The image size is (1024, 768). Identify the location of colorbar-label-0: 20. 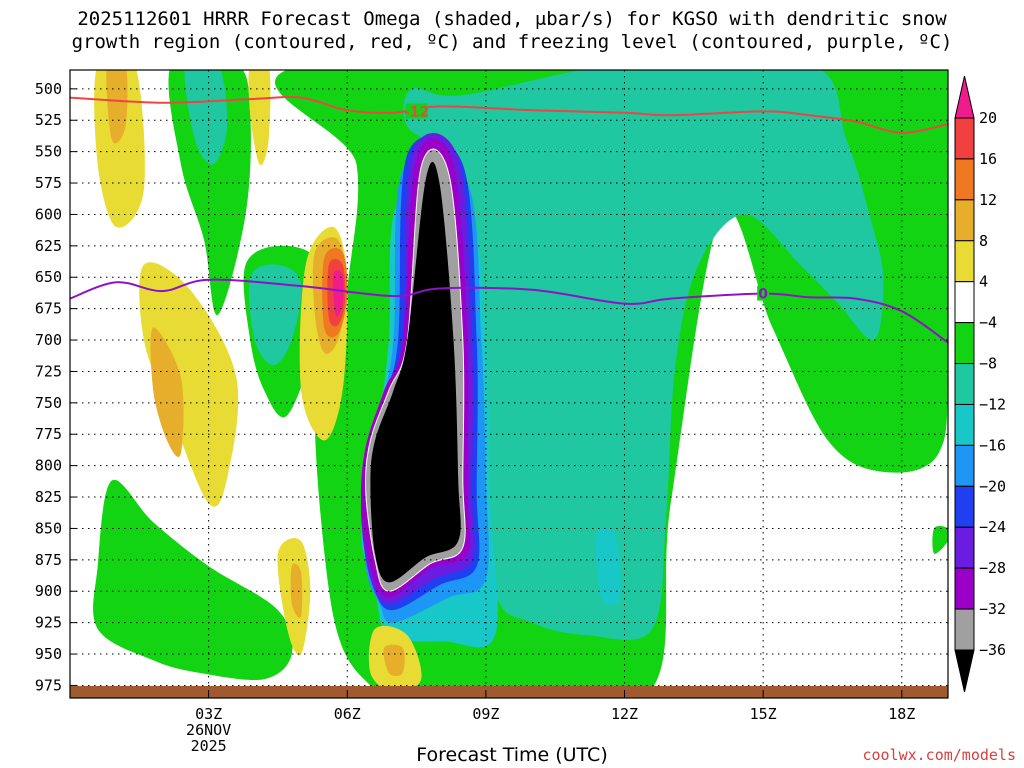
(988, 118).